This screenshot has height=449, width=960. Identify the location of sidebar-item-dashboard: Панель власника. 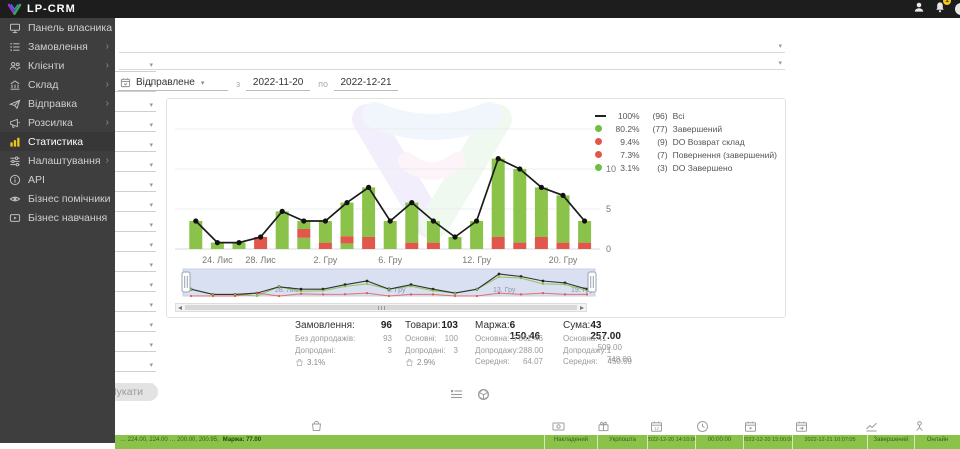
(57, 27).